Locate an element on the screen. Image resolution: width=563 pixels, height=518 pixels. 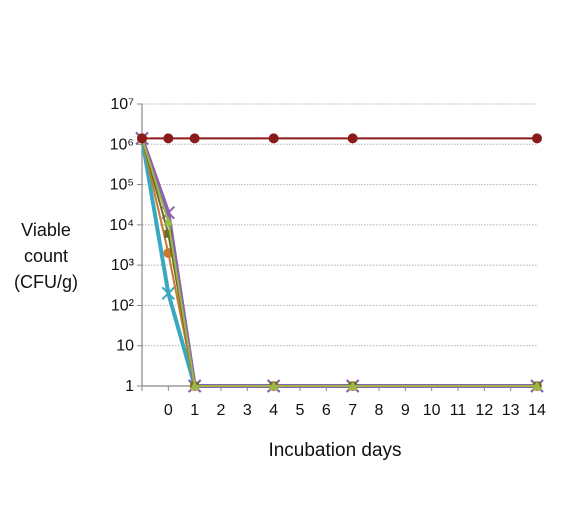
y-axis-title-line-1: Viable is located at coordinates (46, 230).